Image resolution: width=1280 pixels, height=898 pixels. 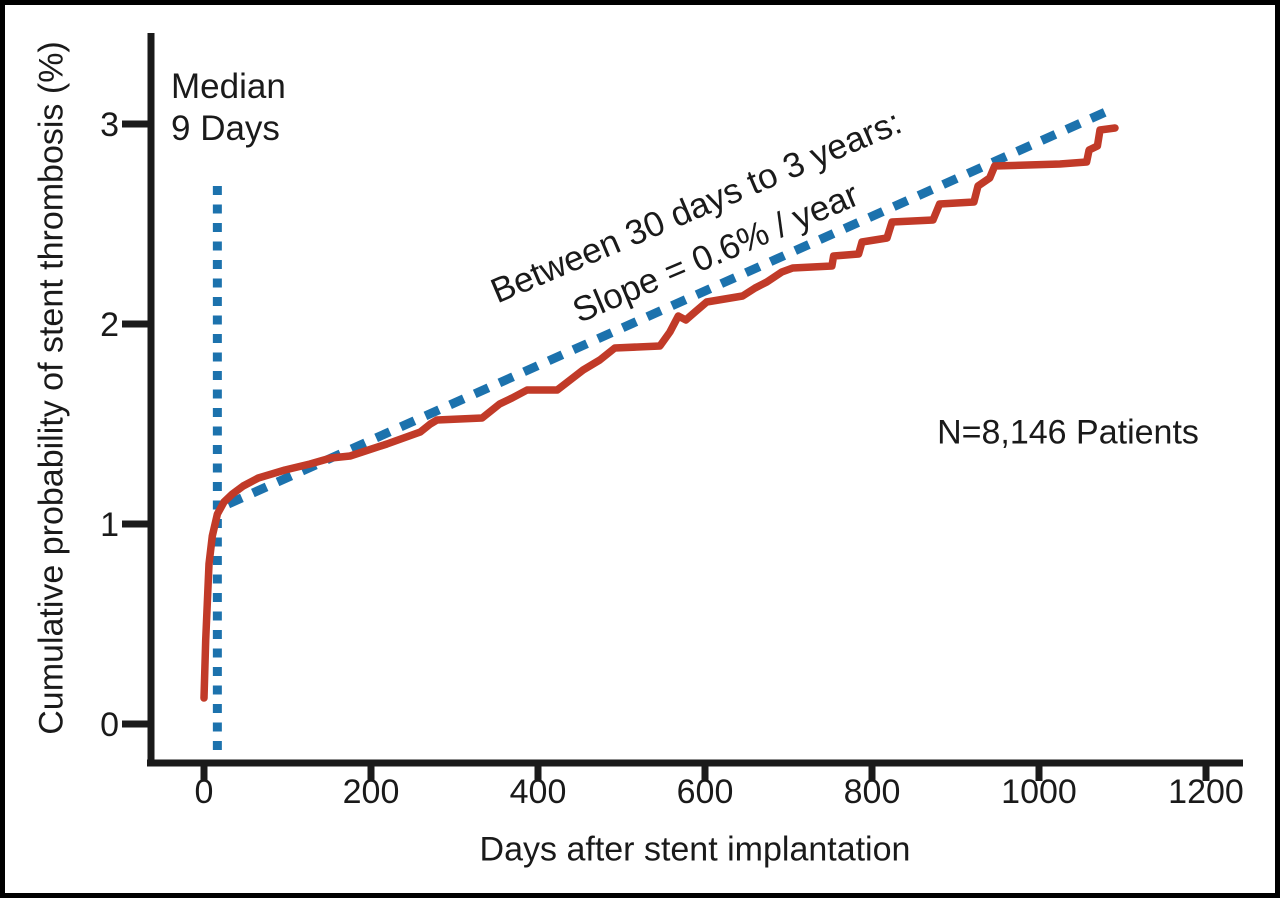 What do you see at coordinates (695, 849) in the screenshot?
I see `x-axis-title: Days after stent implantation` at bounding box center [695, 849].